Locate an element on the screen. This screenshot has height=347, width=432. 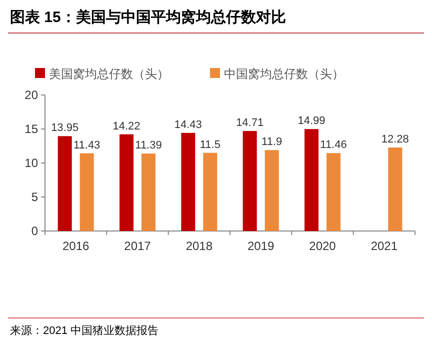
data-label: 14.22 is located at coordinates (126, 126).